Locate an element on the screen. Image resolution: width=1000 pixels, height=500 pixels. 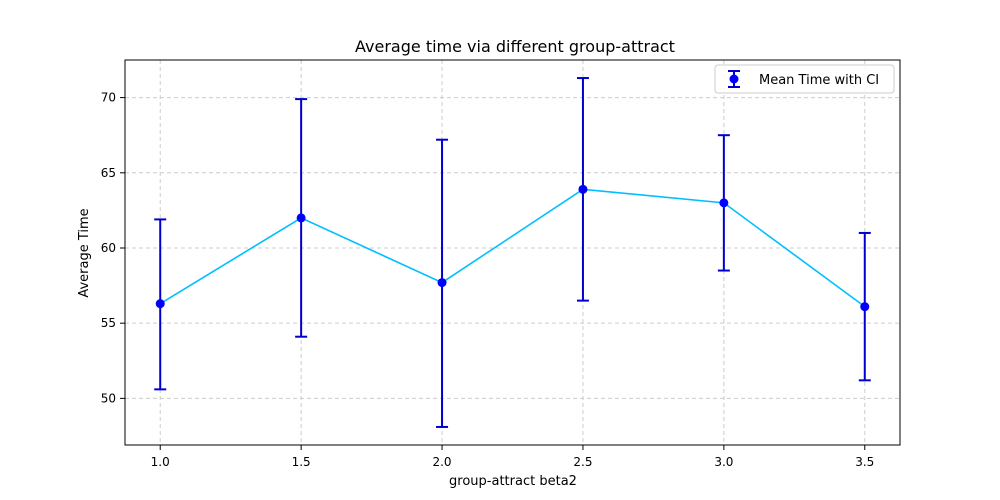
y-axis-label: Average Time is located at coordinates (84, 252).